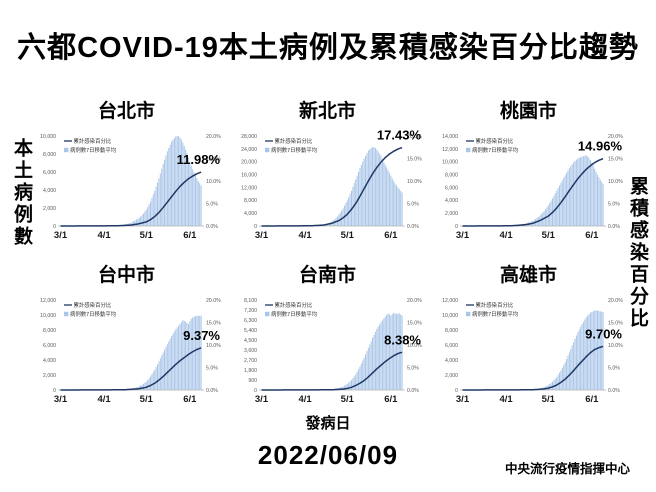 This screenshot has height=492, width=656. Describe the element at coordinates (328, 423) in the screenshot. I see `x-axis-title: 發病日` at that location.